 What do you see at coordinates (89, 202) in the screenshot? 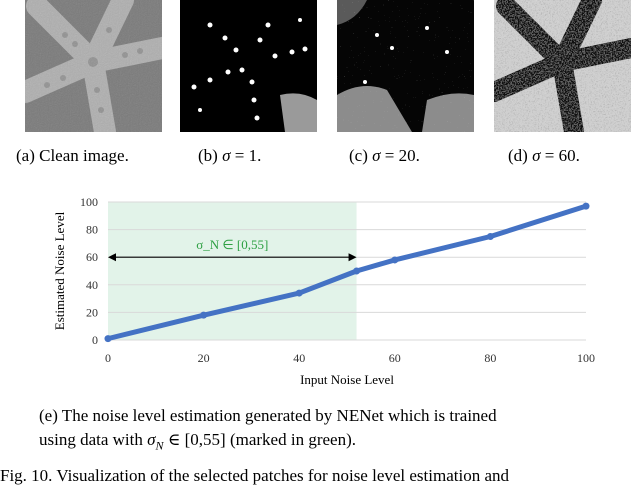
I see `y-tick-label: 100` at bounding box center [89, 202].